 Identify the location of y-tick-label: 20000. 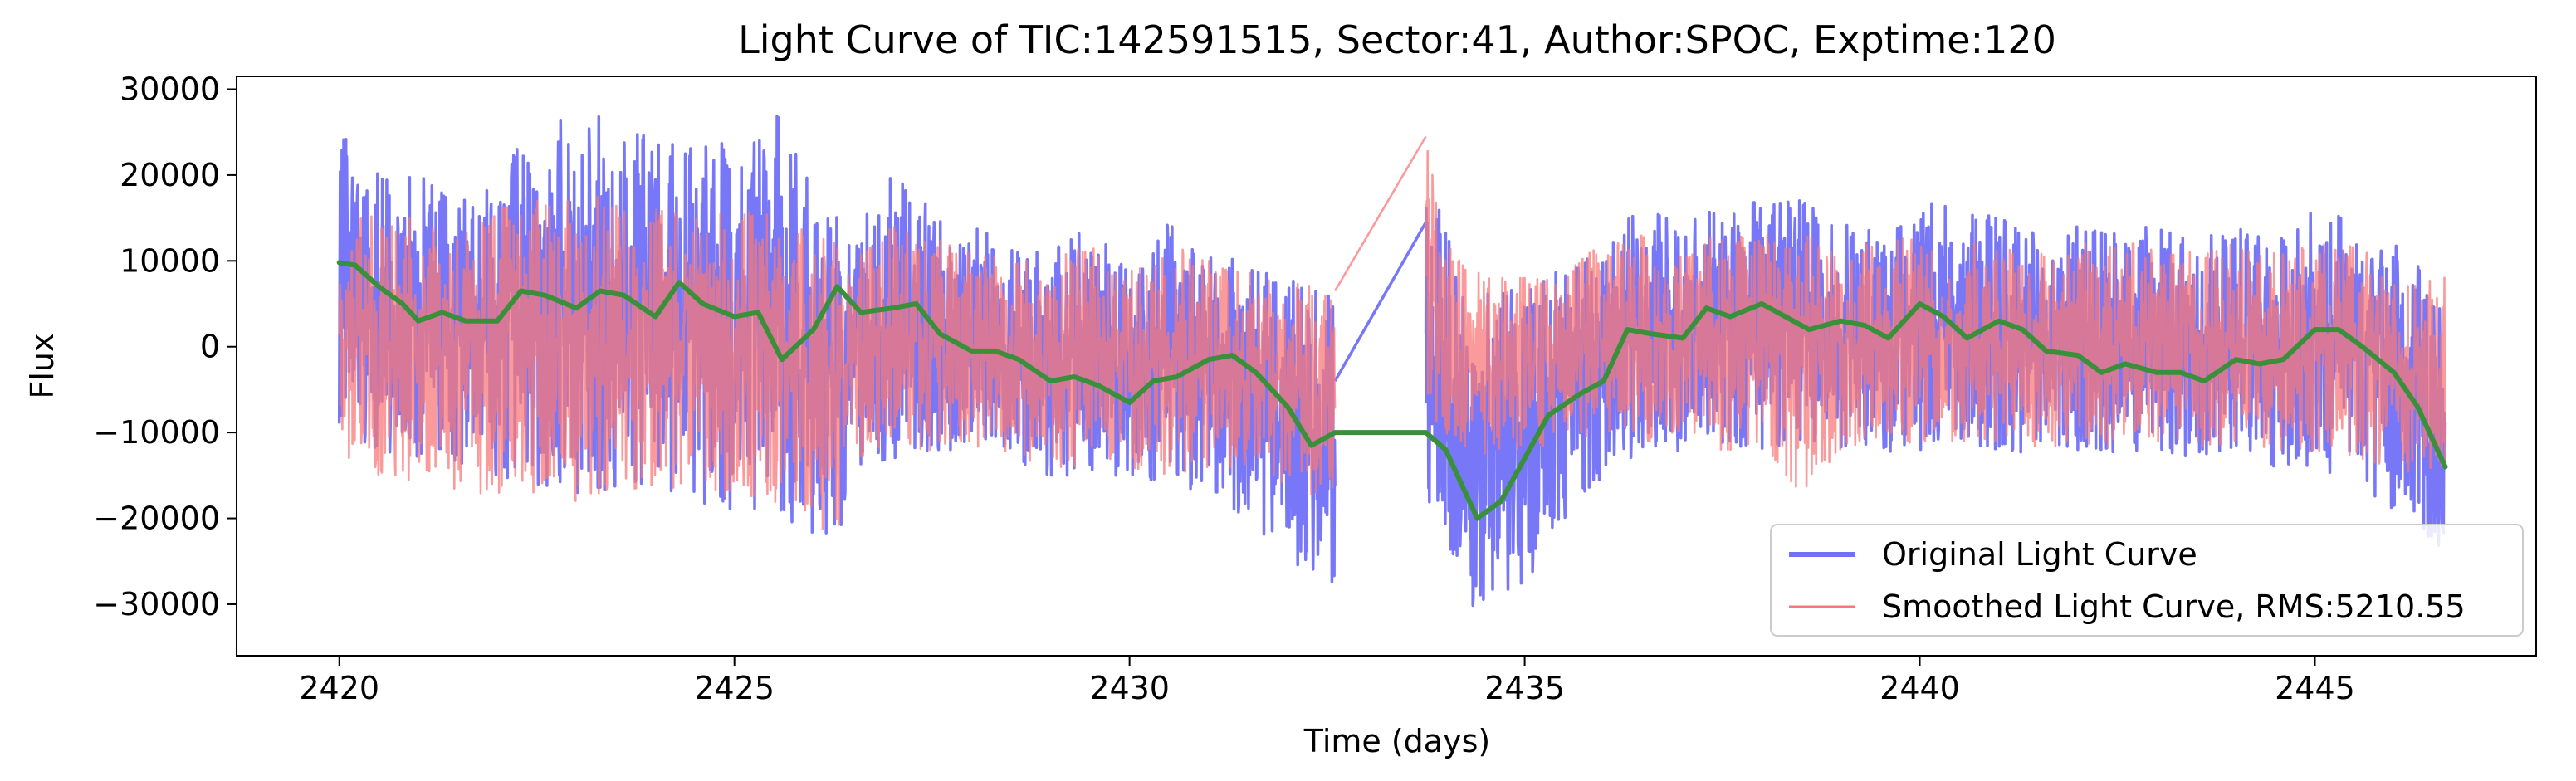
(170, 175).